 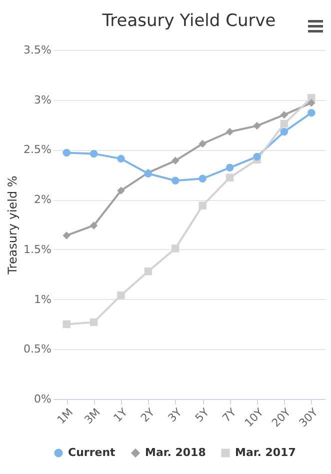 What do you see at coordinates (43, 199) in the screenshot?
I see `y-tick-label: 2%` at bounding box center [43, 199].